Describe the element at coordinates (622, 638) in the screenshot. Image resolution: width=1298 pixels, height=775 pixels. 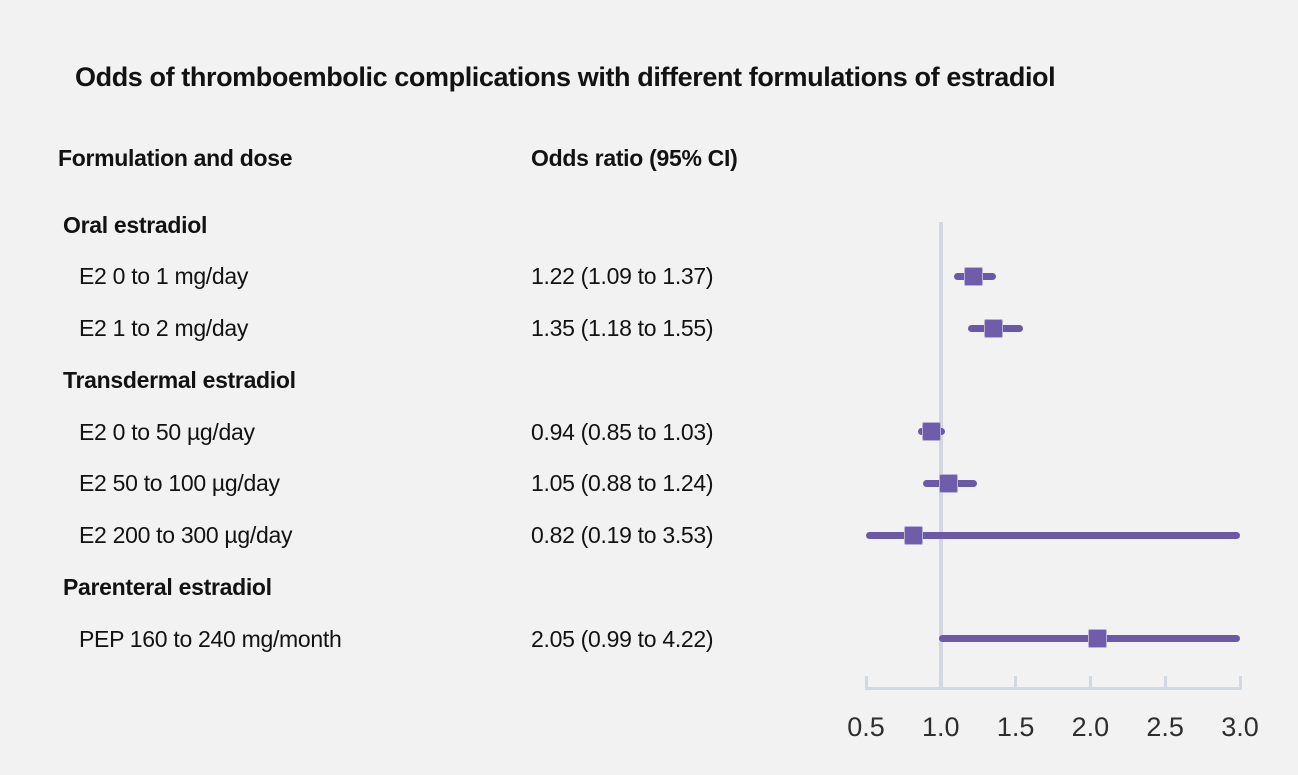
I see `odds-ratio-value: 2.05 (0.99 to 4.22)` at that location.